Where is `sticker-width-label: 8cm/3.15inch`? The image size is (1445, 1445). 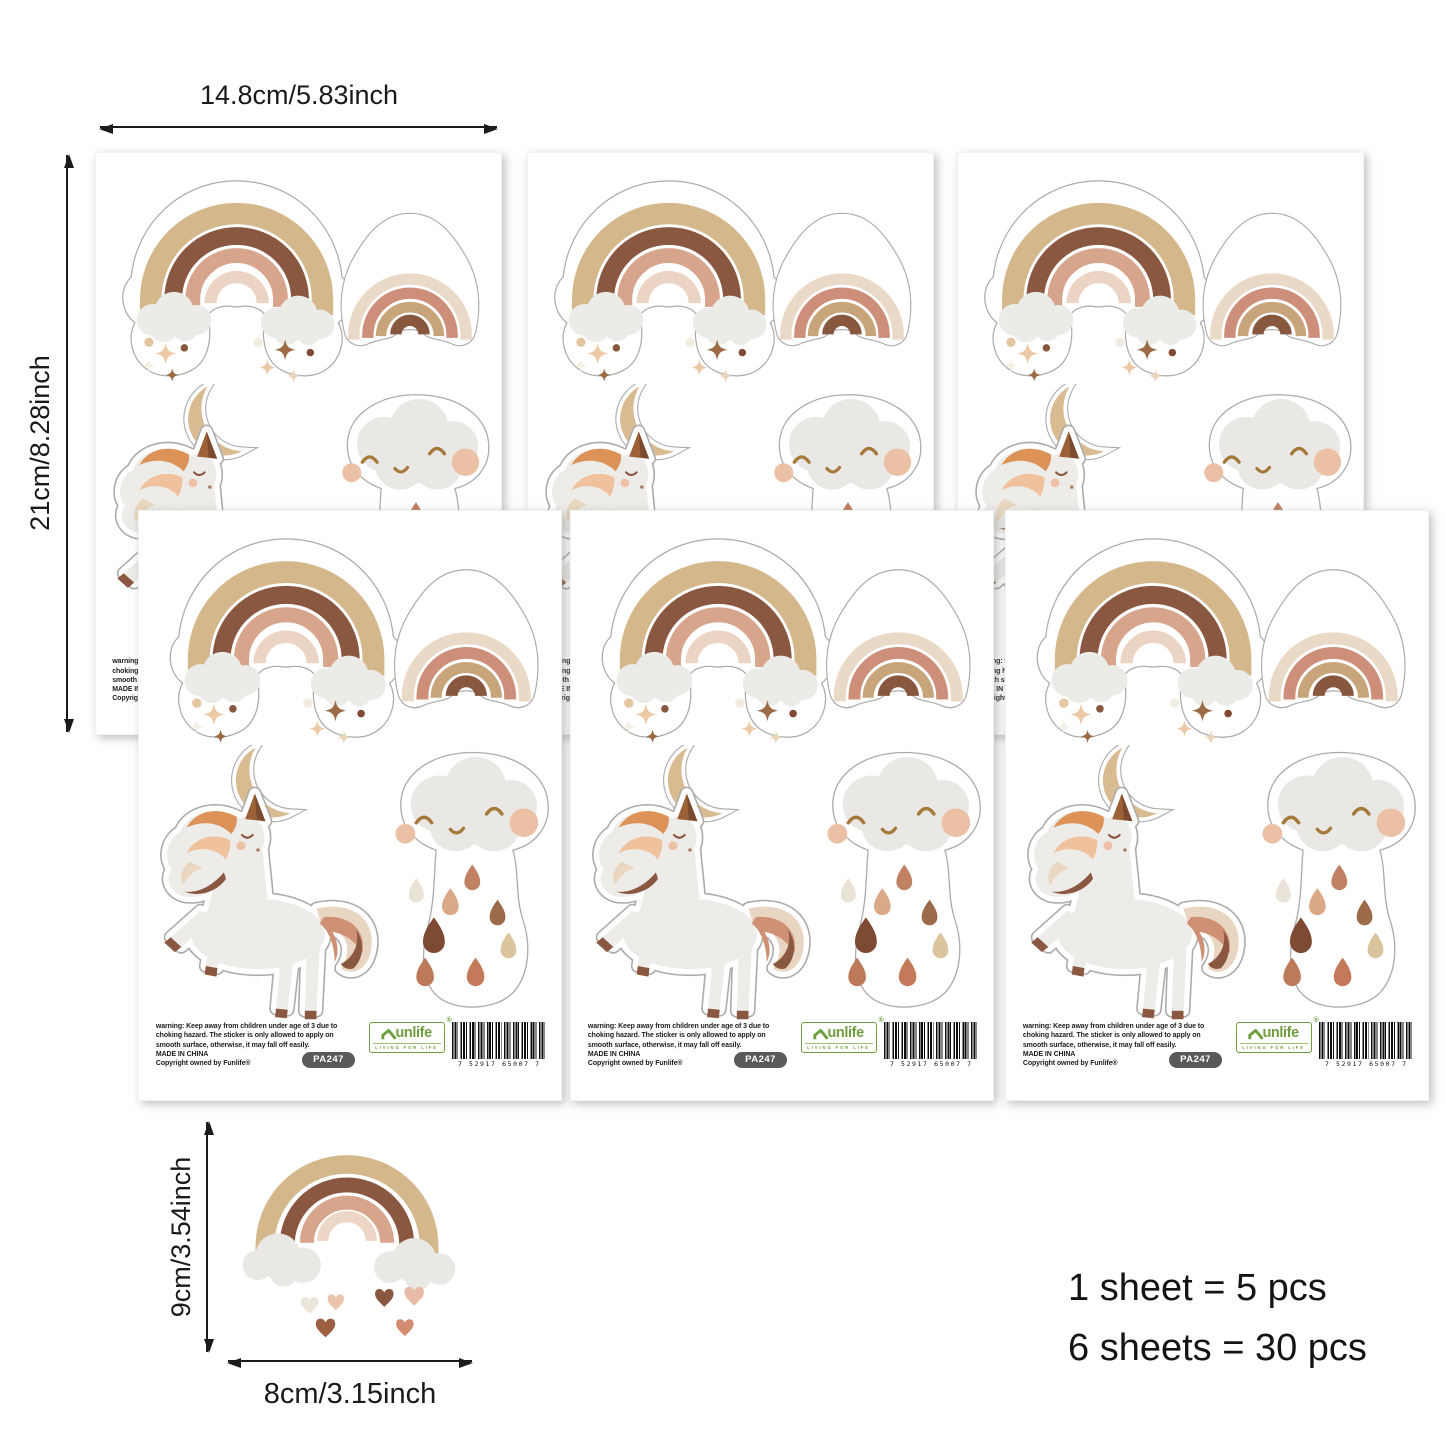
sticker-width-label: 8cm/3.15inch is located at coordinates (350, 1394).